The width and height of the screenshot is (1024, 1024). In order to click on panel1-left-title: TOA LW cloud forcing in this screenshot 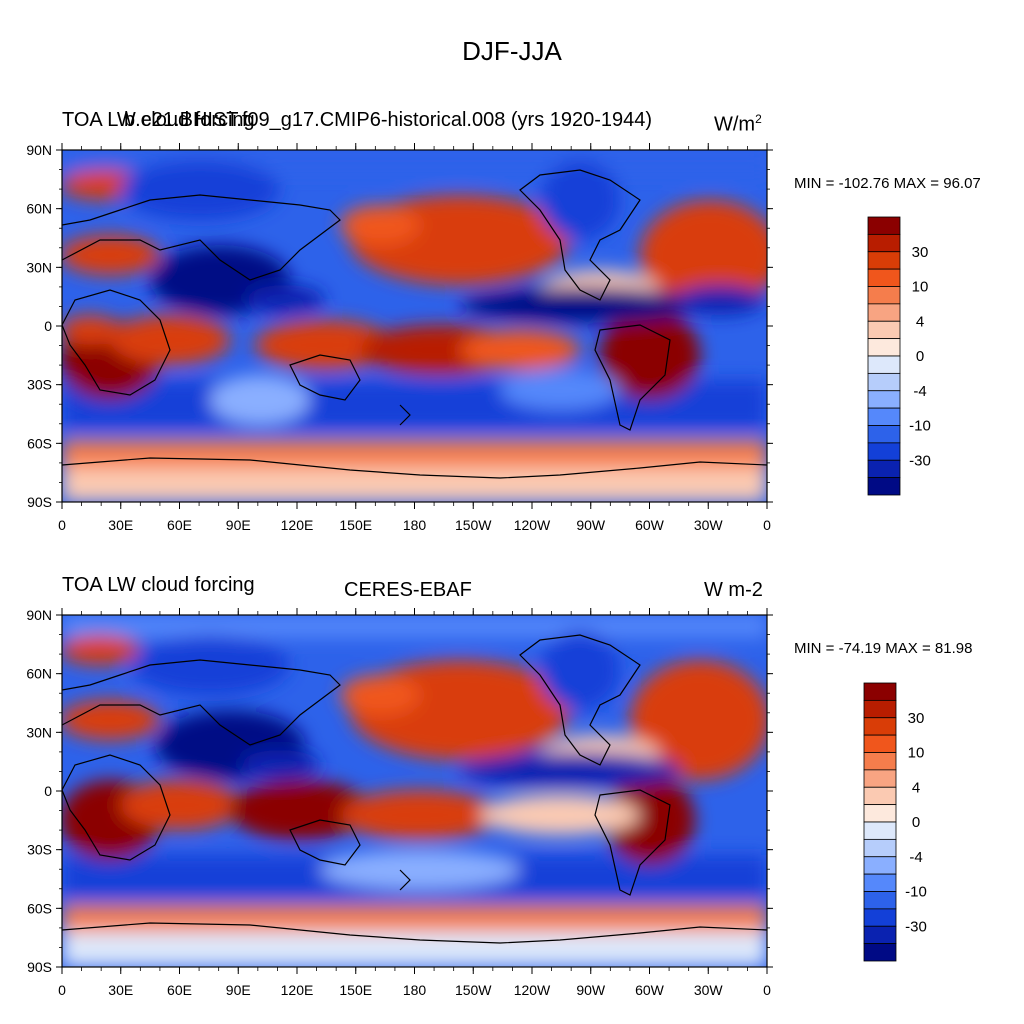, I will do `click(158, 120)`.